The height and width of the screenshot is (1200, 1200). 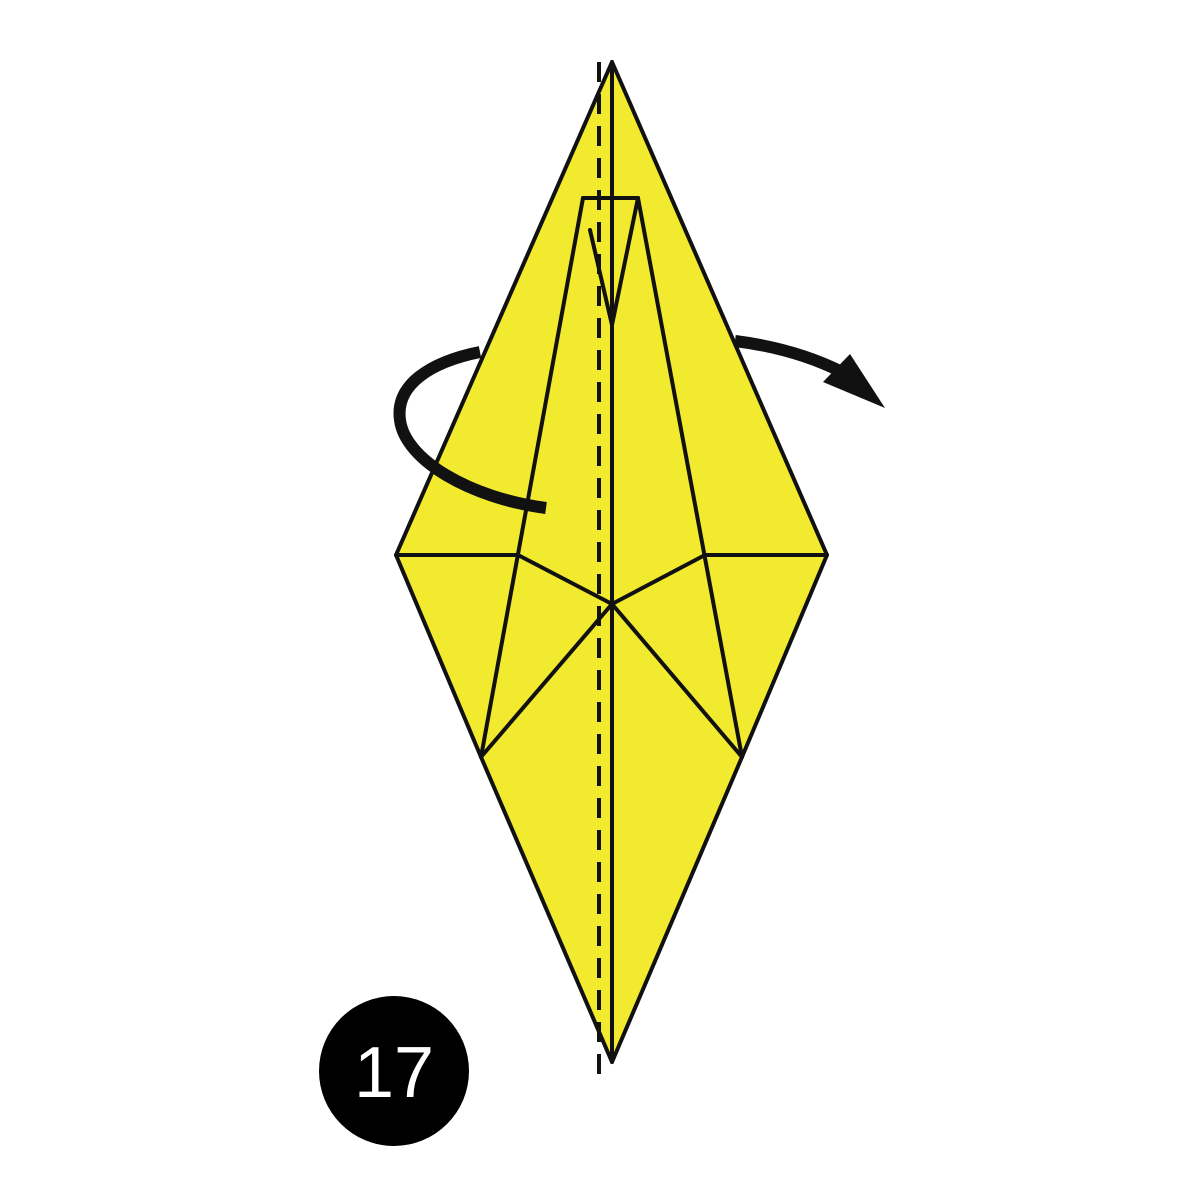 I want to click on crease-inner-right-long, so click(x=690, y=477).